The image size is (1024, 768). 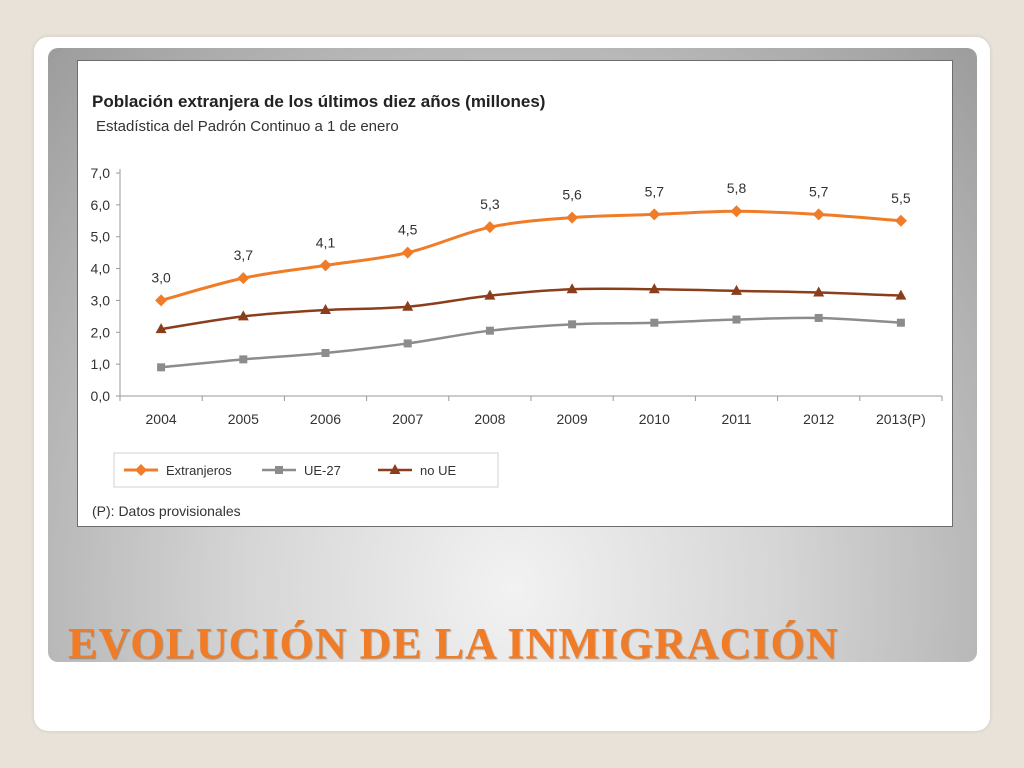 What do you see at coordinates (453, 643) in the screenshot?
I see `slide-title: EVOLUCIÓN DE LA INMIGRACIÓN` at bounding box center [453, 643].